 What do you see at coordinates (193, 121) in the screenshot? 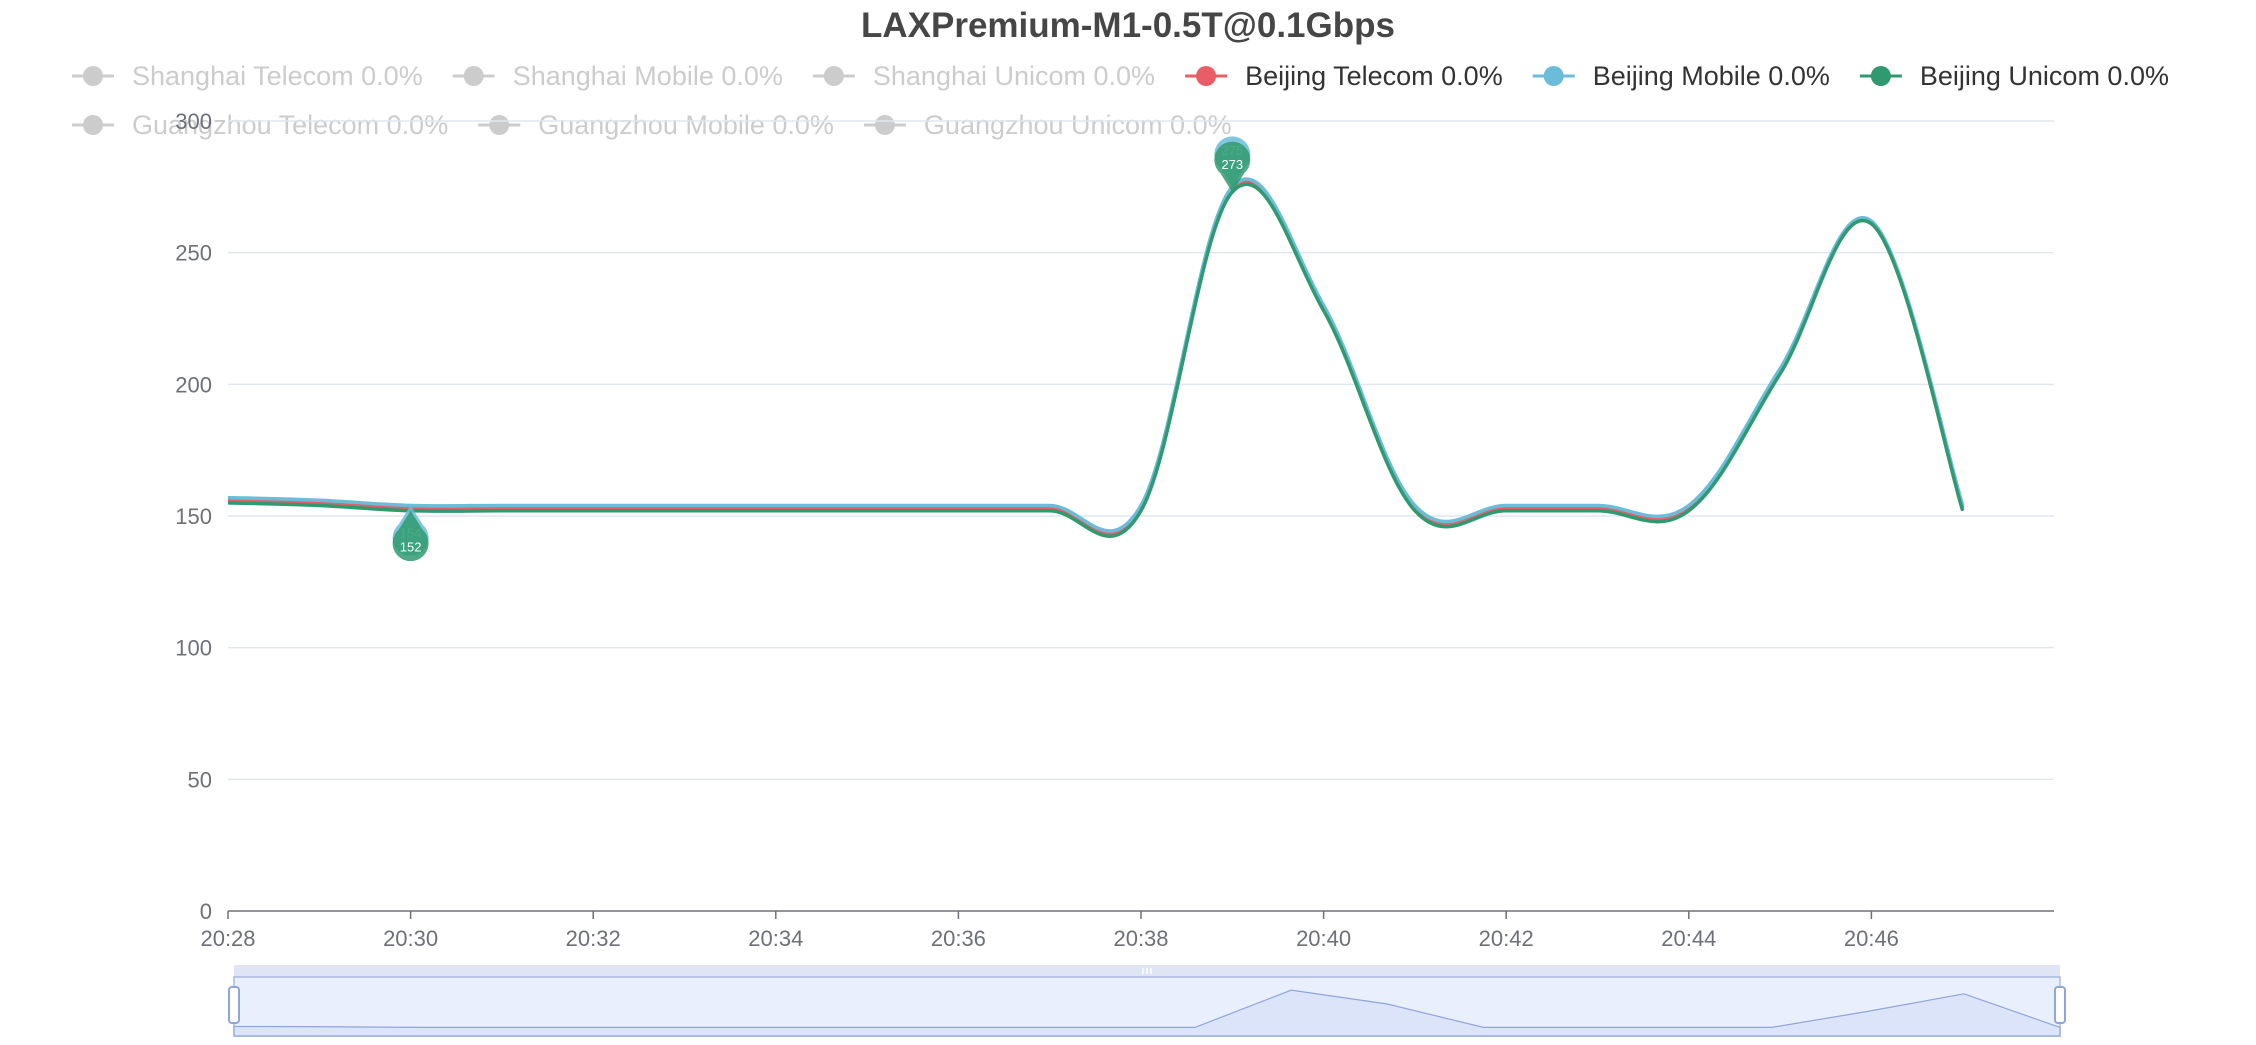
I see `y-tick-label: 300` at bounding box center [193, 121].